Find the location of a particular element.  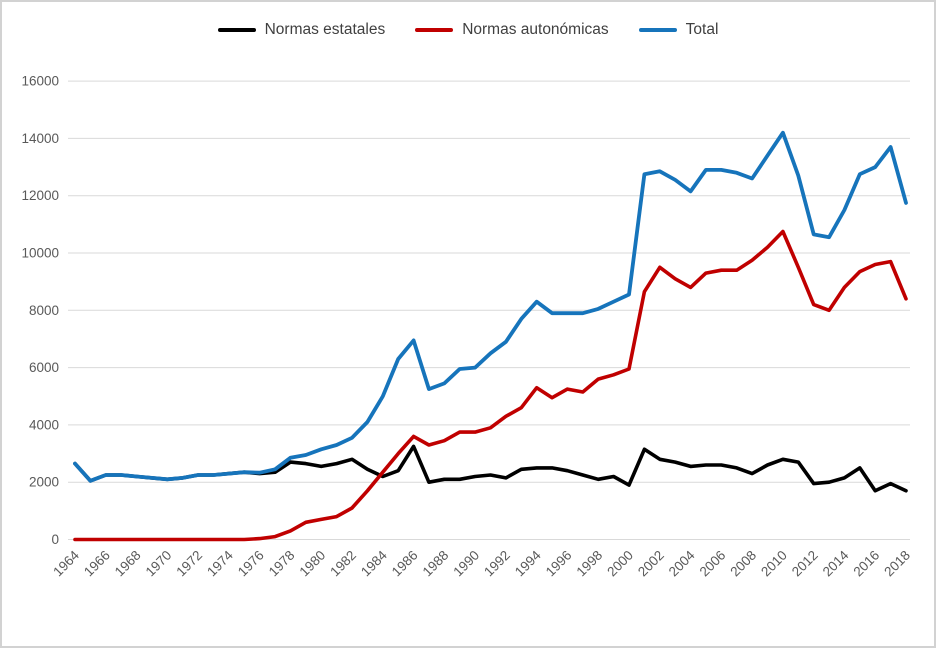

y-tick-label: 10000 is located at coordinates (40, 253).